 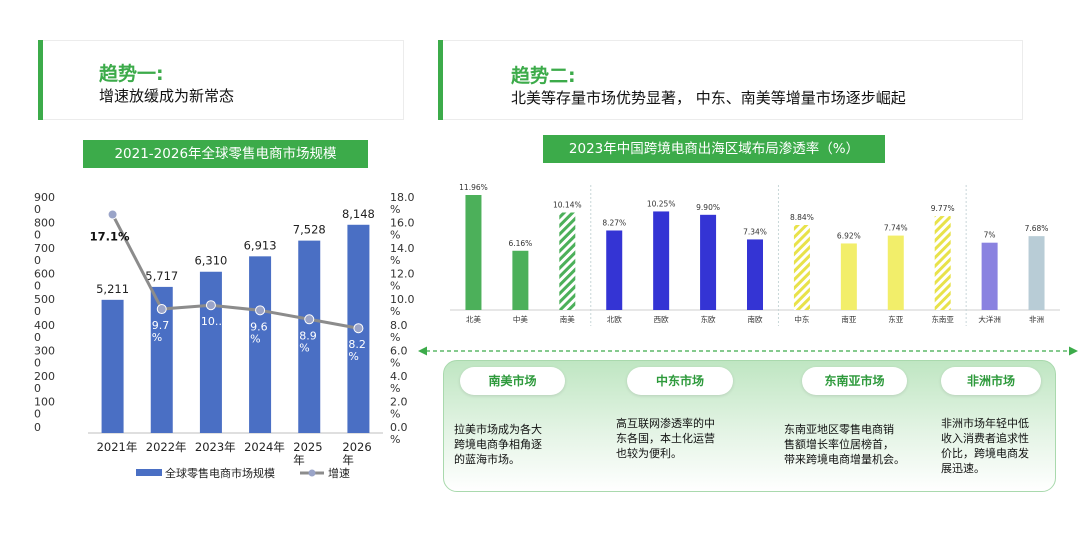 I want to click on bar-value-label: 11.96%, so click(x=473, y=187).